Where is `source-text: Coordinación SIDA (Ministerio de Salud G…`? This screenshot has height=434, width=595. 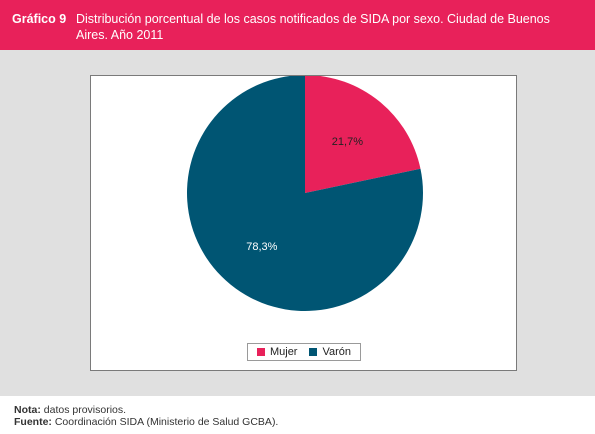 source-text: Coordinación SIDA (Ministerio de Salud G… is located at coordinates (165, 422).